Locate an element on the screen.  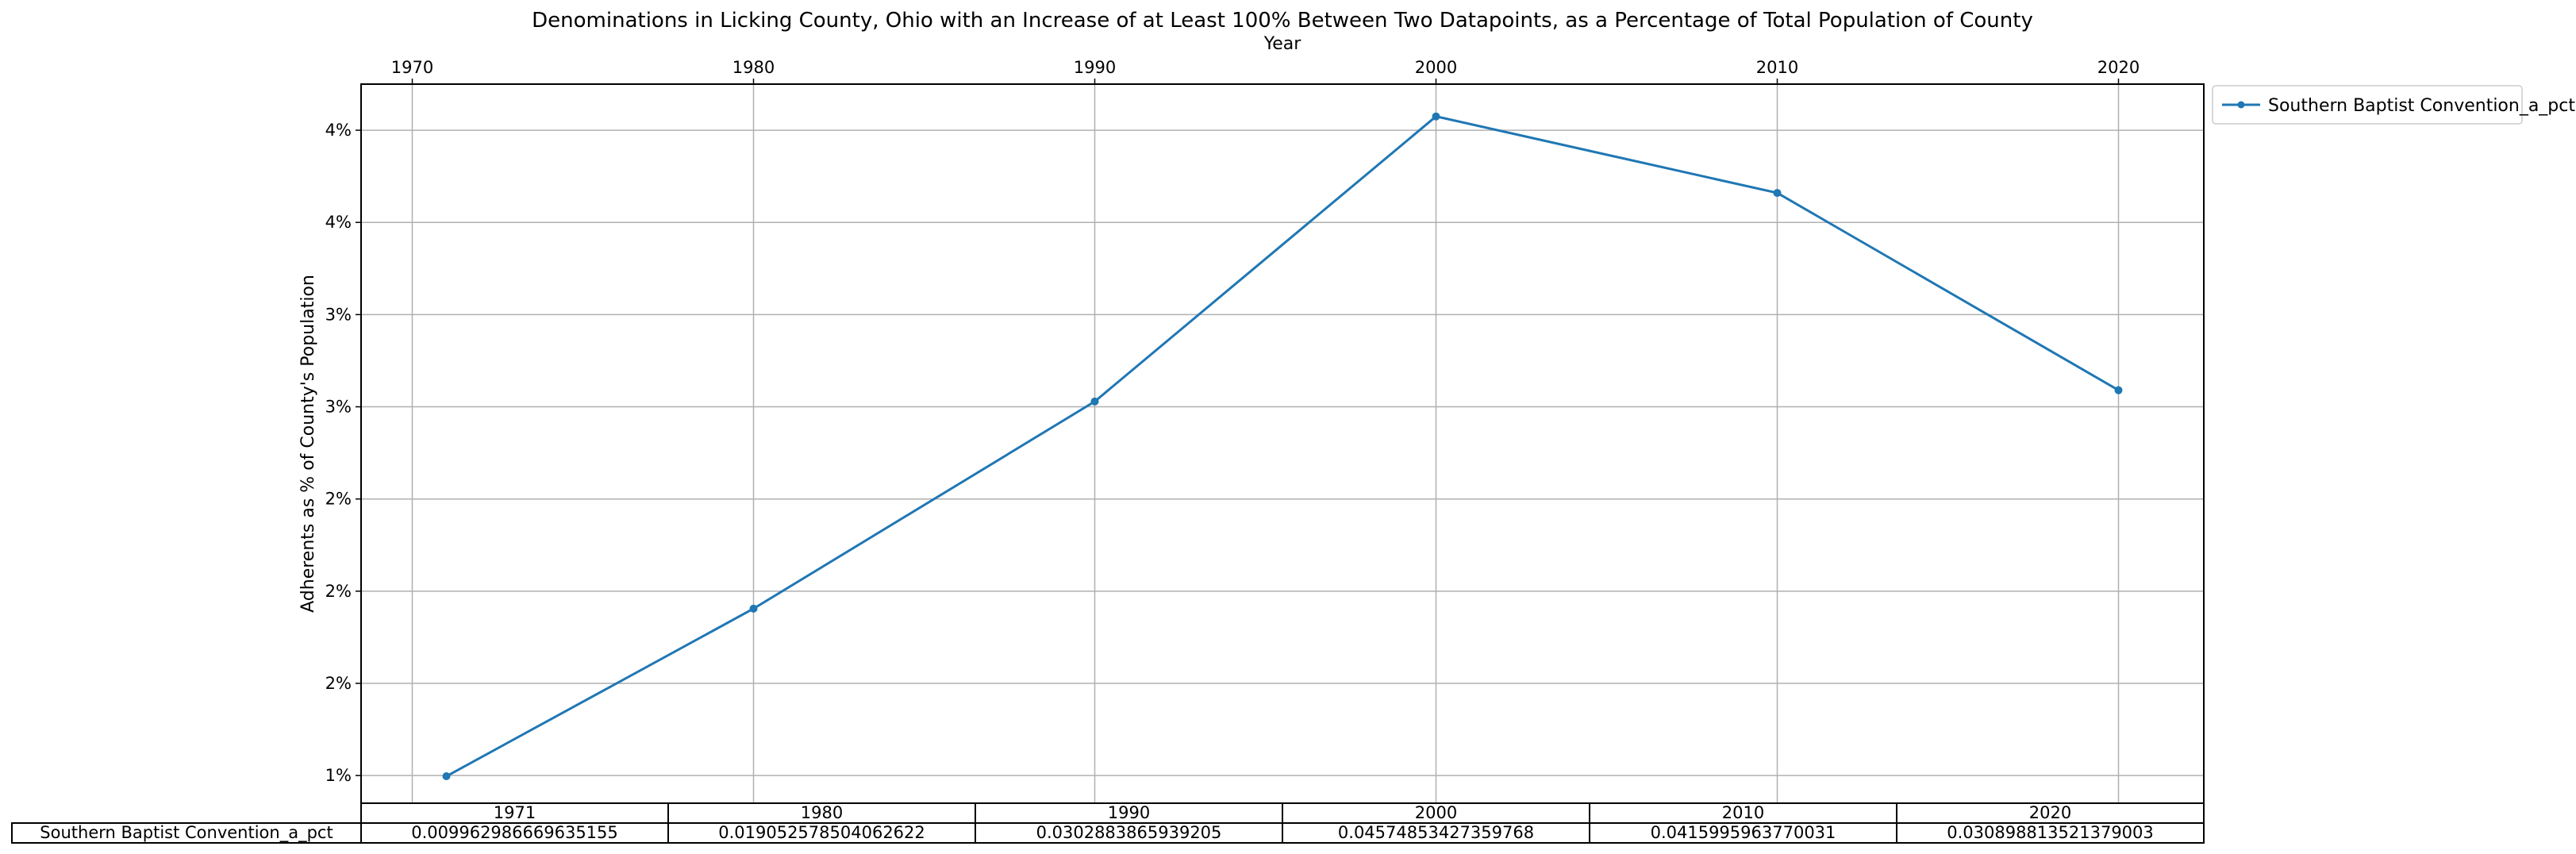
table-row-label: Southern Baptist Convention_a_pct is located at coordinates (186, 833).